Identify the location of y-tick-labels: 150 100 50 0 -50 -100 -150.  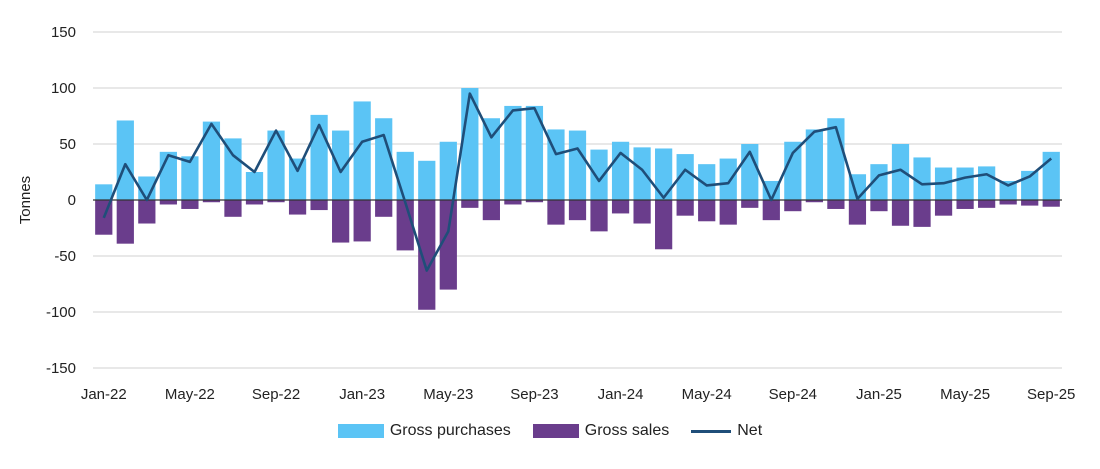
(61, 200).